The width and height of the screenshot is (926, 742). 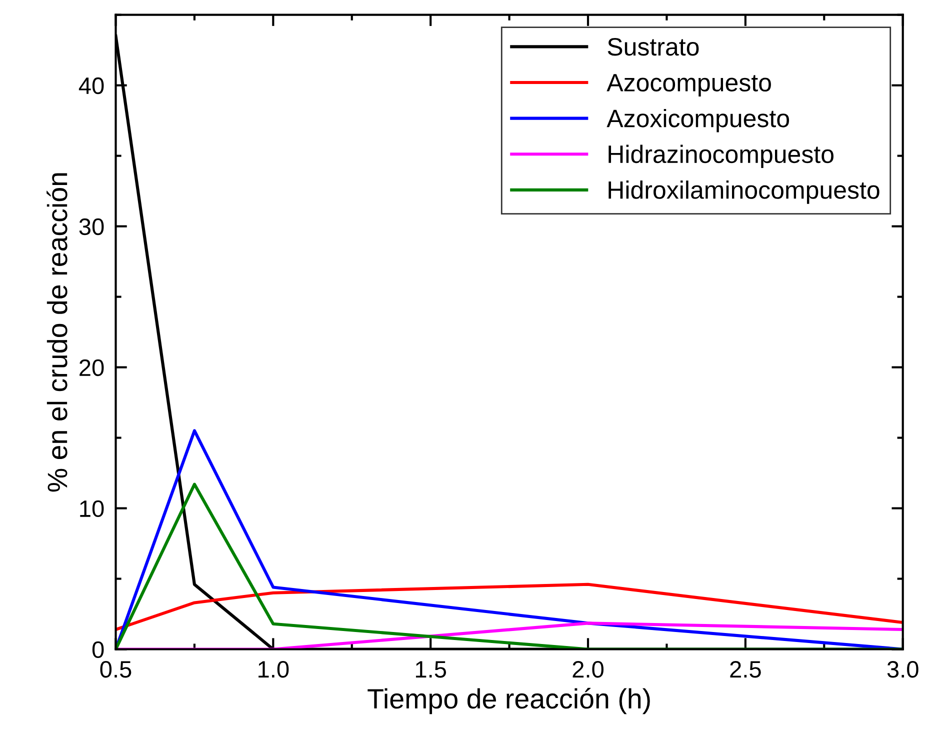 What do you see at coordinates (698, 120) in the screenshot?
I see `legend-label: Azoxicompuesto` at bounding box center [698, 120].